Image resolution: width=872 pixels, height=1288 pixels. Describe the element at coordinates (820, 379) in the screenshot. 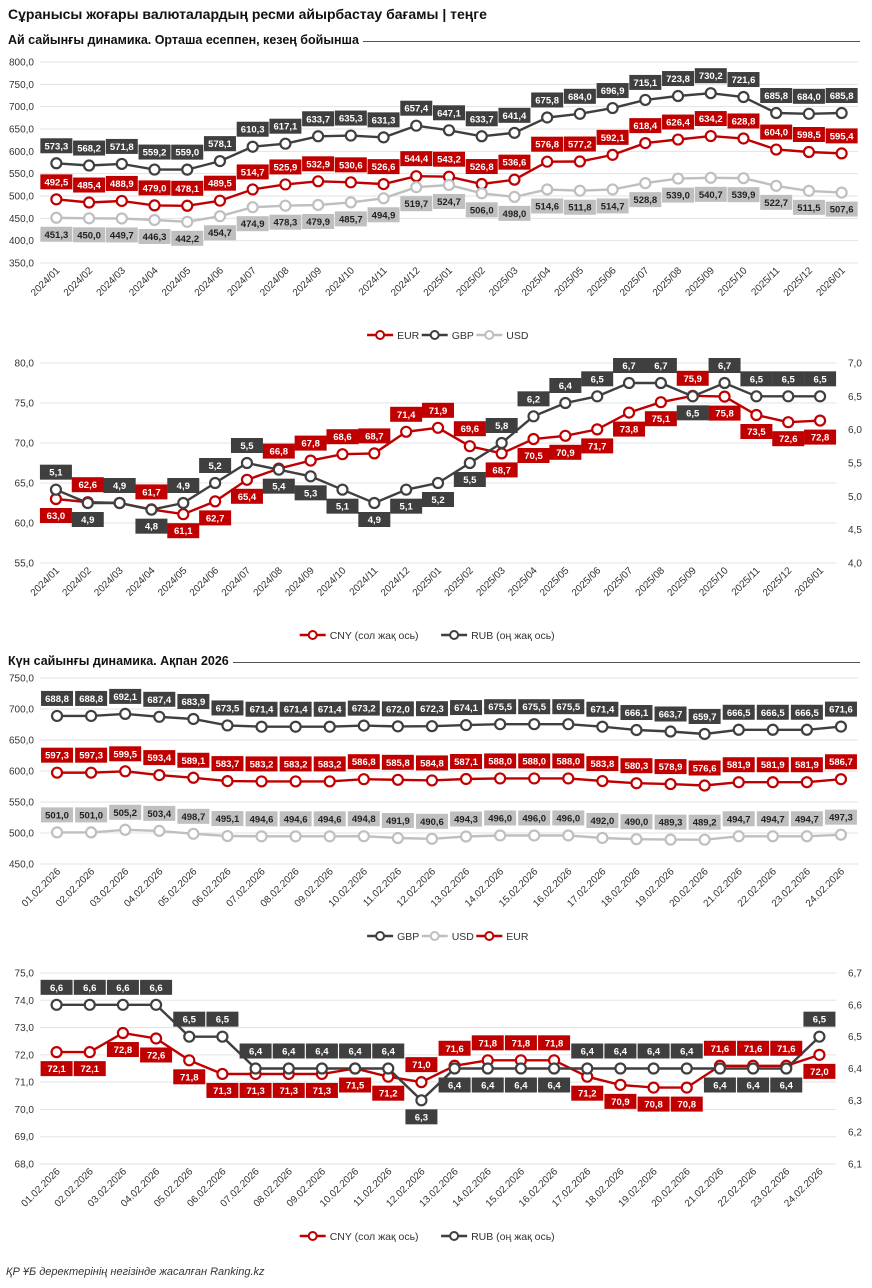

I see `data-label-rub: 6,5` at that location.